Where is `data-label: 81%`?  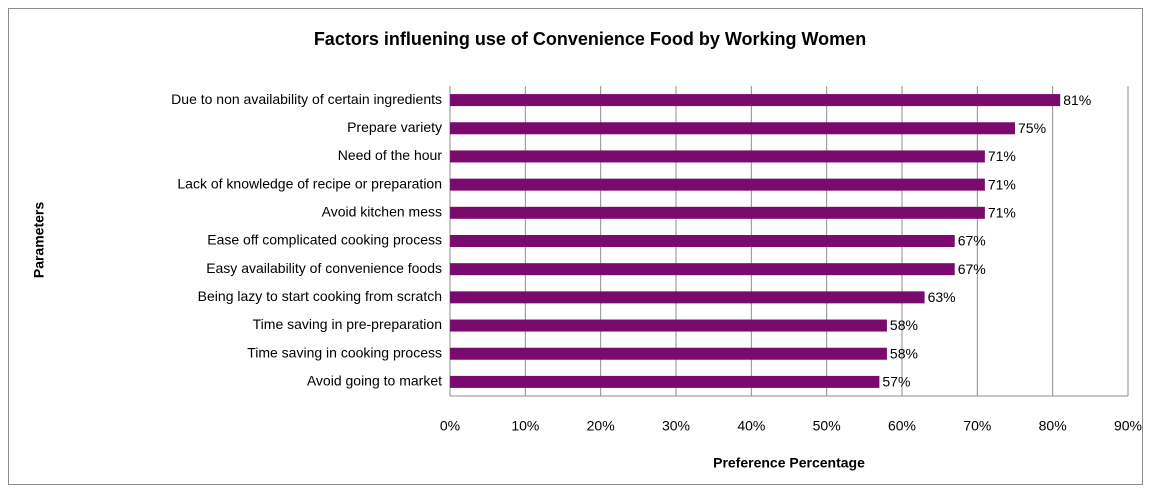 data-label: 81% is located at coordinates (1077, 100).